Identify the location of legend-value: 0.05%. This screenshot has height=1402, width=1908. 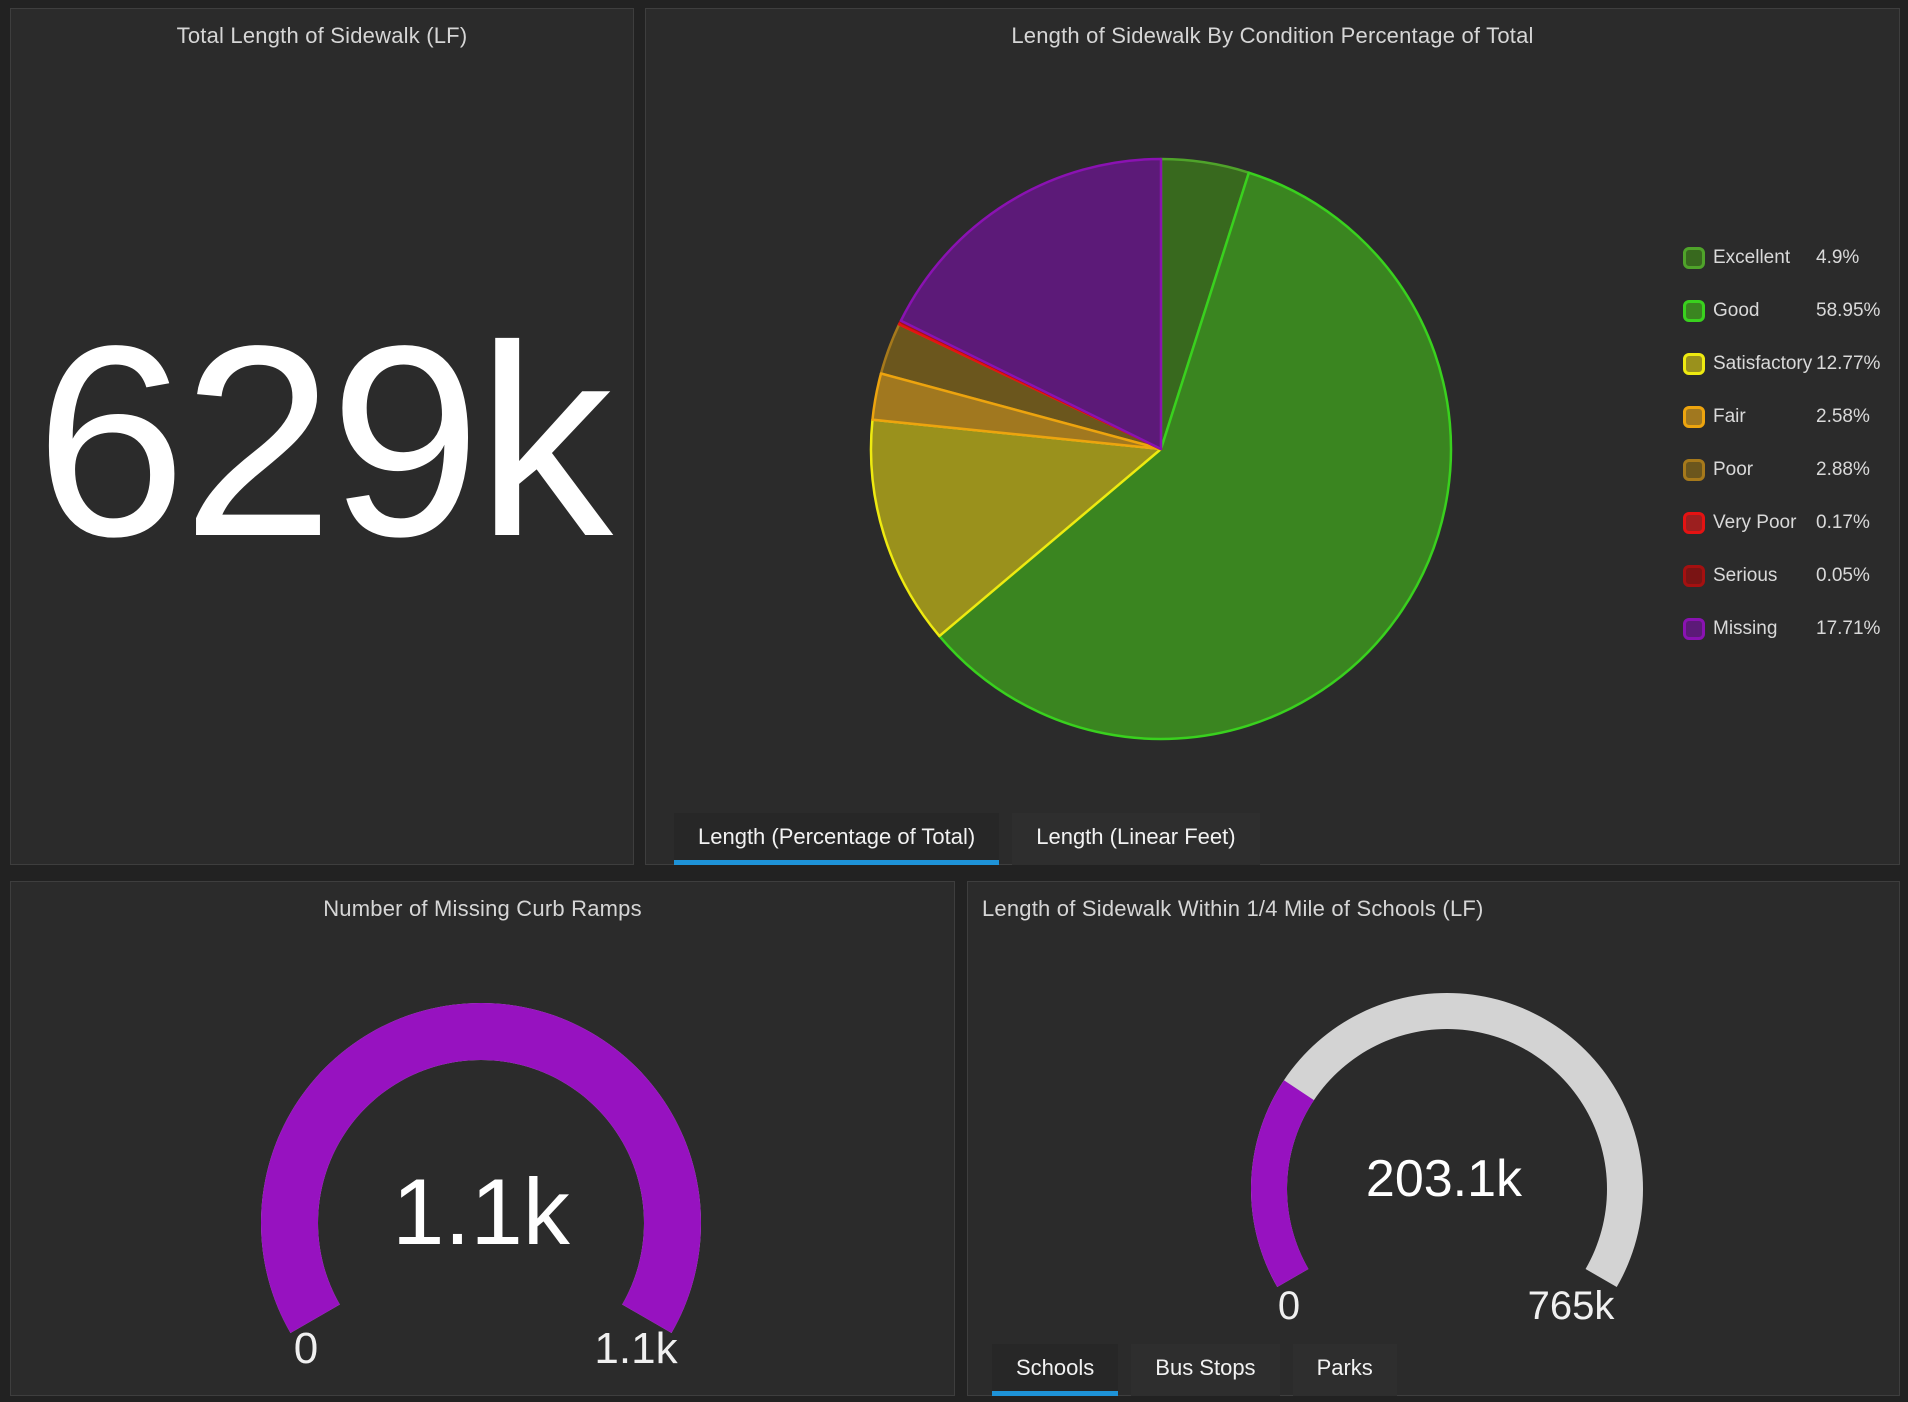
(1843, 575).